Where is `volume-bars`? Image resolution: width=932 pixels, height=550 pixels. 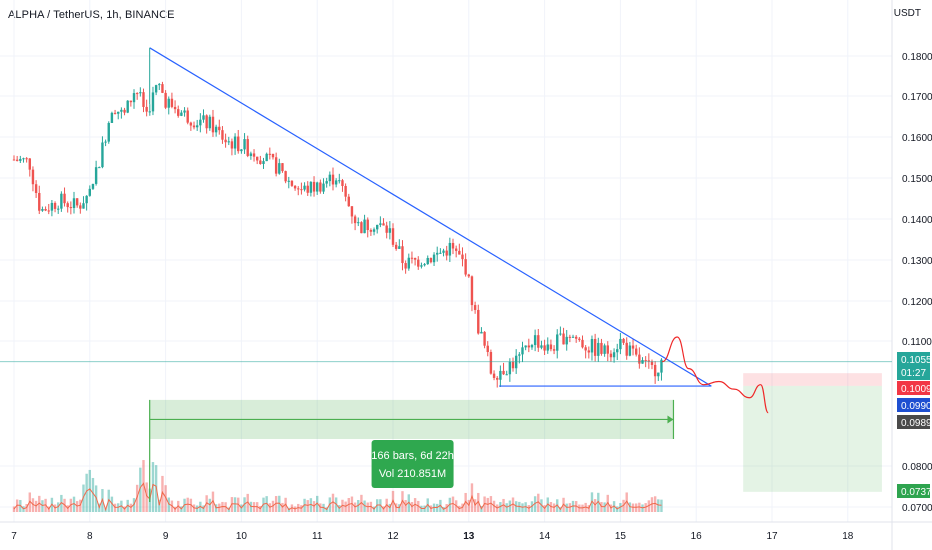
volume-bars is located at coordinates (337, 486).